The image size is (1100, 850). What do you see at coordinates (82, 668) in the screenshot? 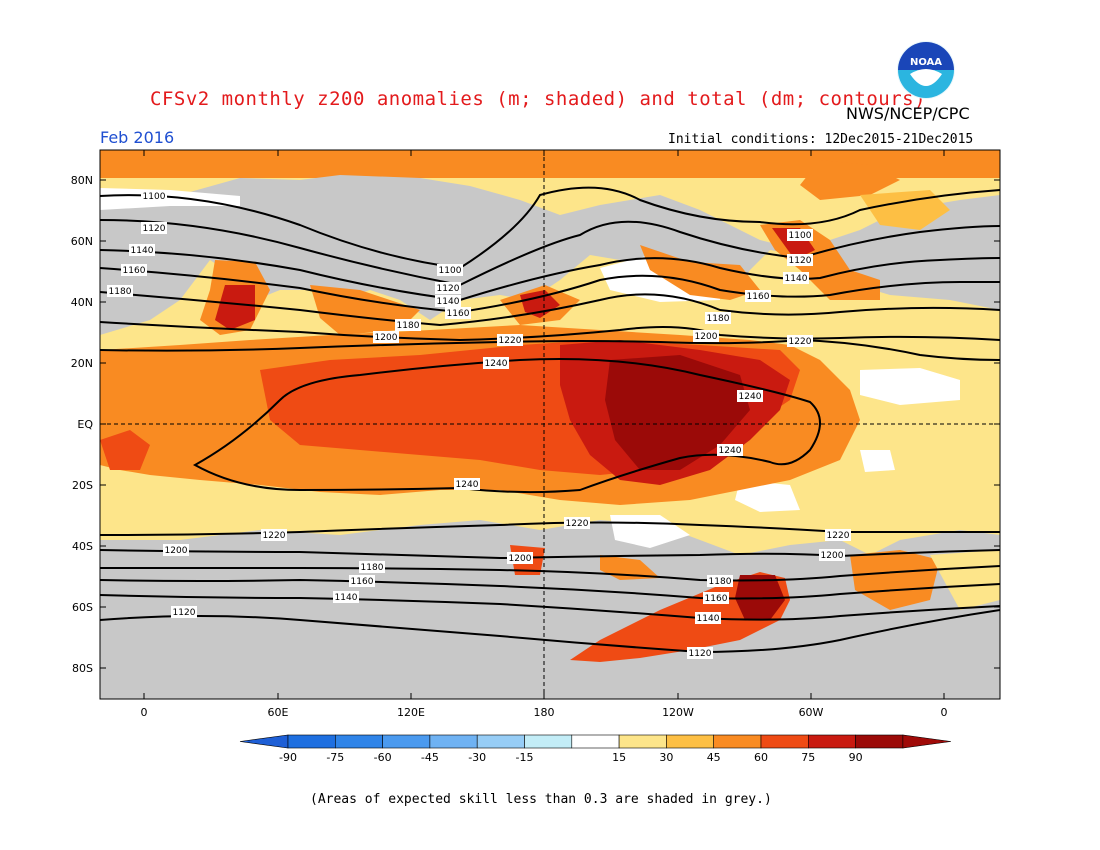
I see `lat-tick-label: 80S` at bounding box center [82, 668].